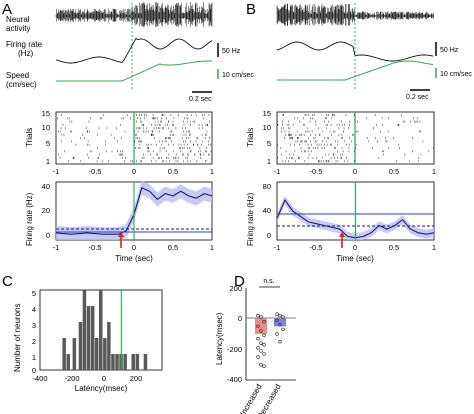  Describe the element at coordinates (240, 318) in the screenshot. I see `latency-ytick: 0` at that location.